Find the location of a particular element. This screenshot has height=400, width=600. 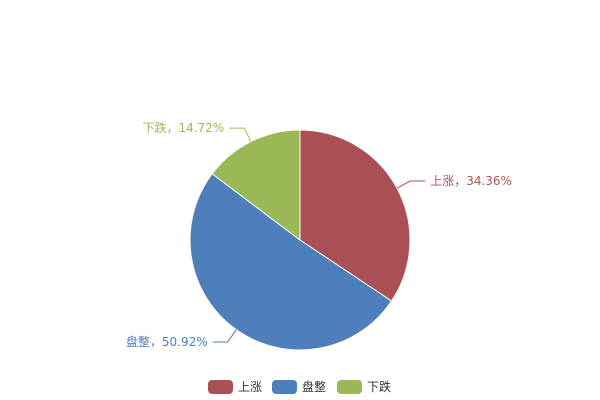

legend-item-2: 下跌 is located at coordinates (364, 386).